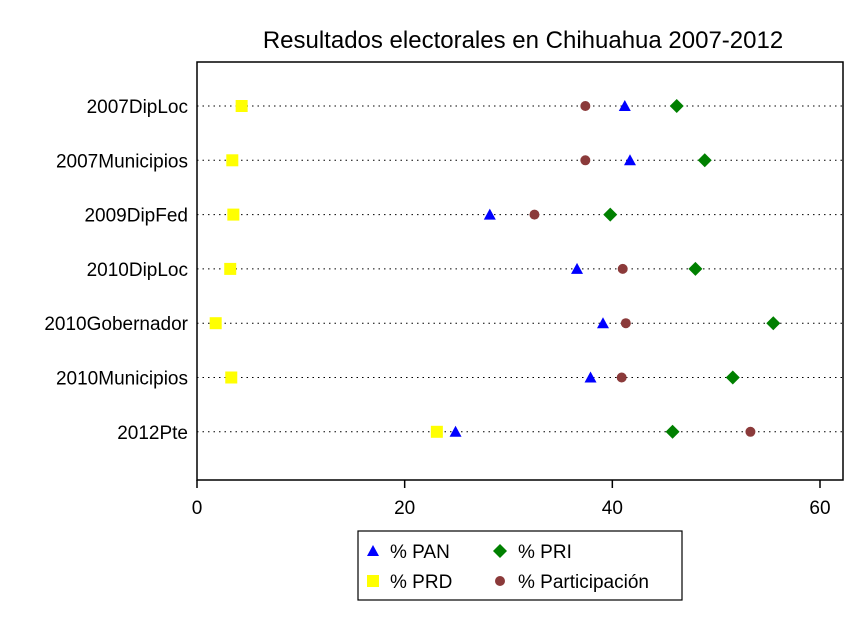  What do you see at coordinates (420, 552) in the screenshot?
I see `legend-label: % PAN` at bounding box center [420, 552].